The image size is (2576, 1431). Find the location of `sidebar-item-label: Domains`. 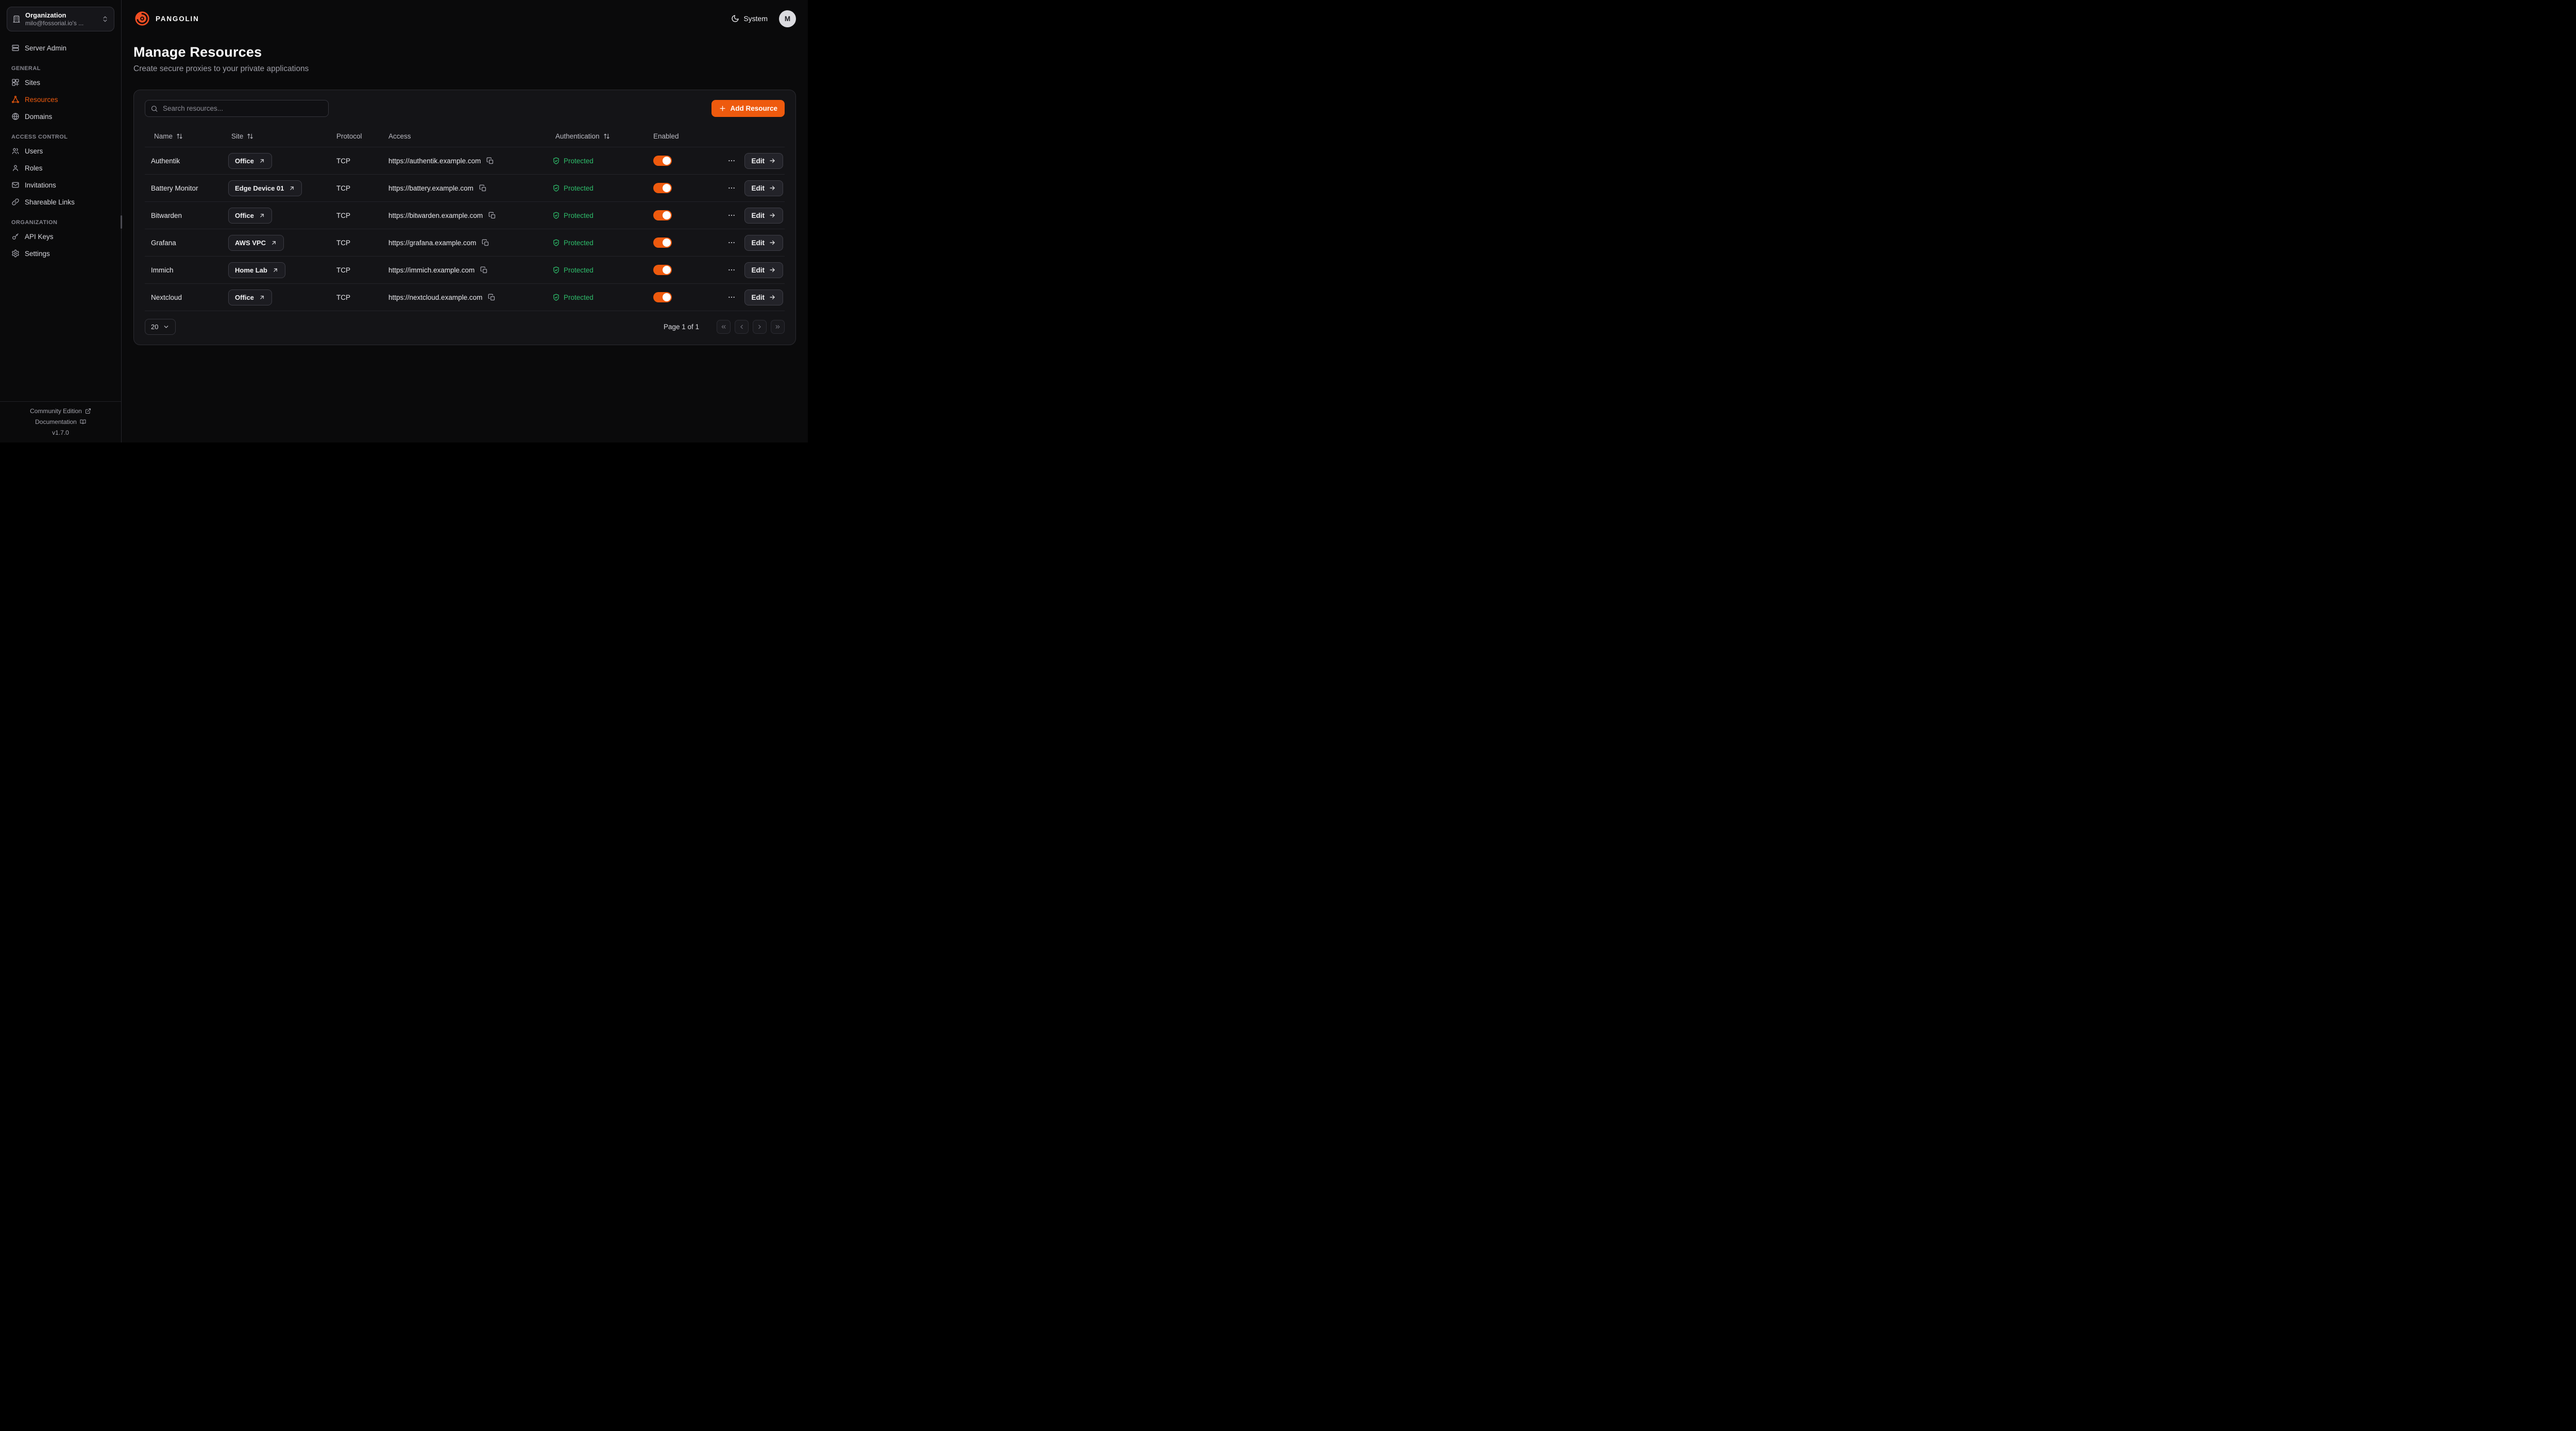

sidebar-item-label: Domains is located at coordinates (39, 116).